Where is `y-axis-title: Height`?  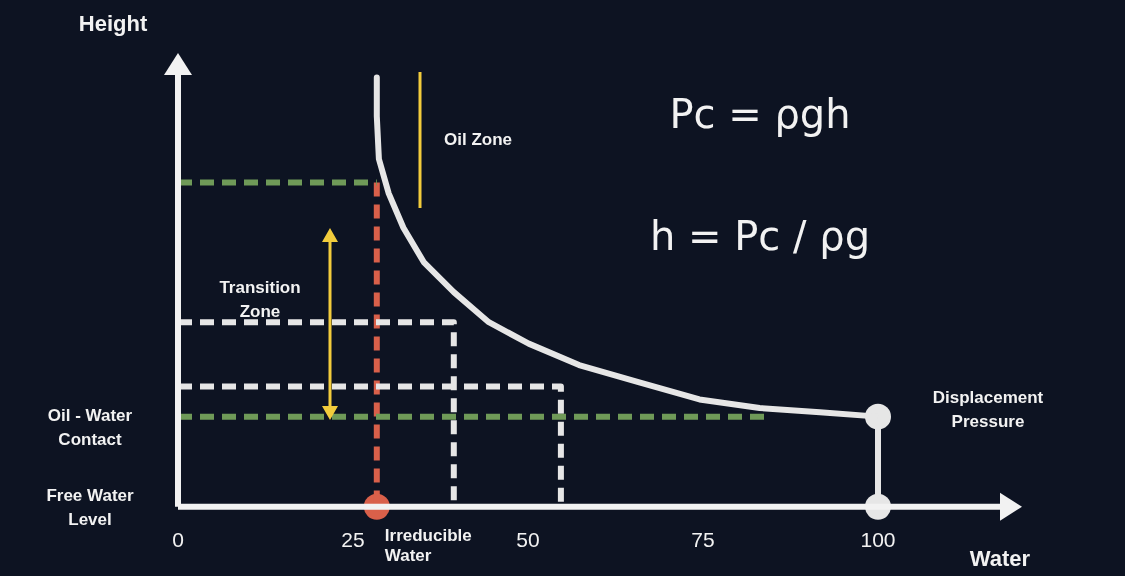
y-axis-title: Height is located at coordinates (113, 24).